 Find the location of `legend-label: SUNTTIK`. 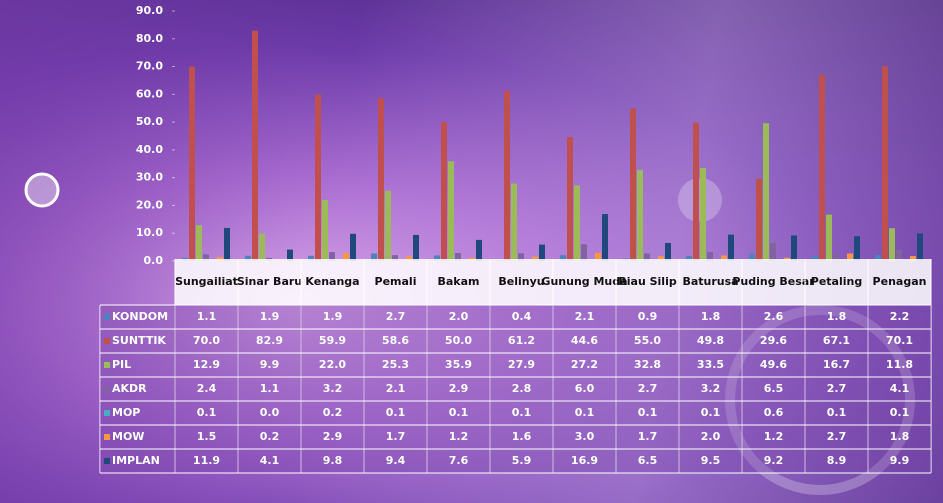

legend-label: SUNTTIK is located at coordinates (139, 340).